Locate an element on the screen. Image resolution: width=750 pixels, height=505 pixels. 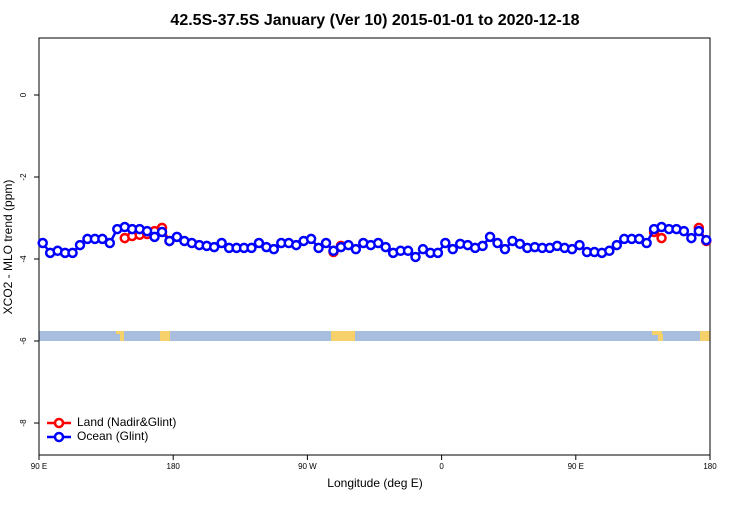
y-axis-label: XCO2 - MLO trend (ppm) is located at coordinates (8, 247).